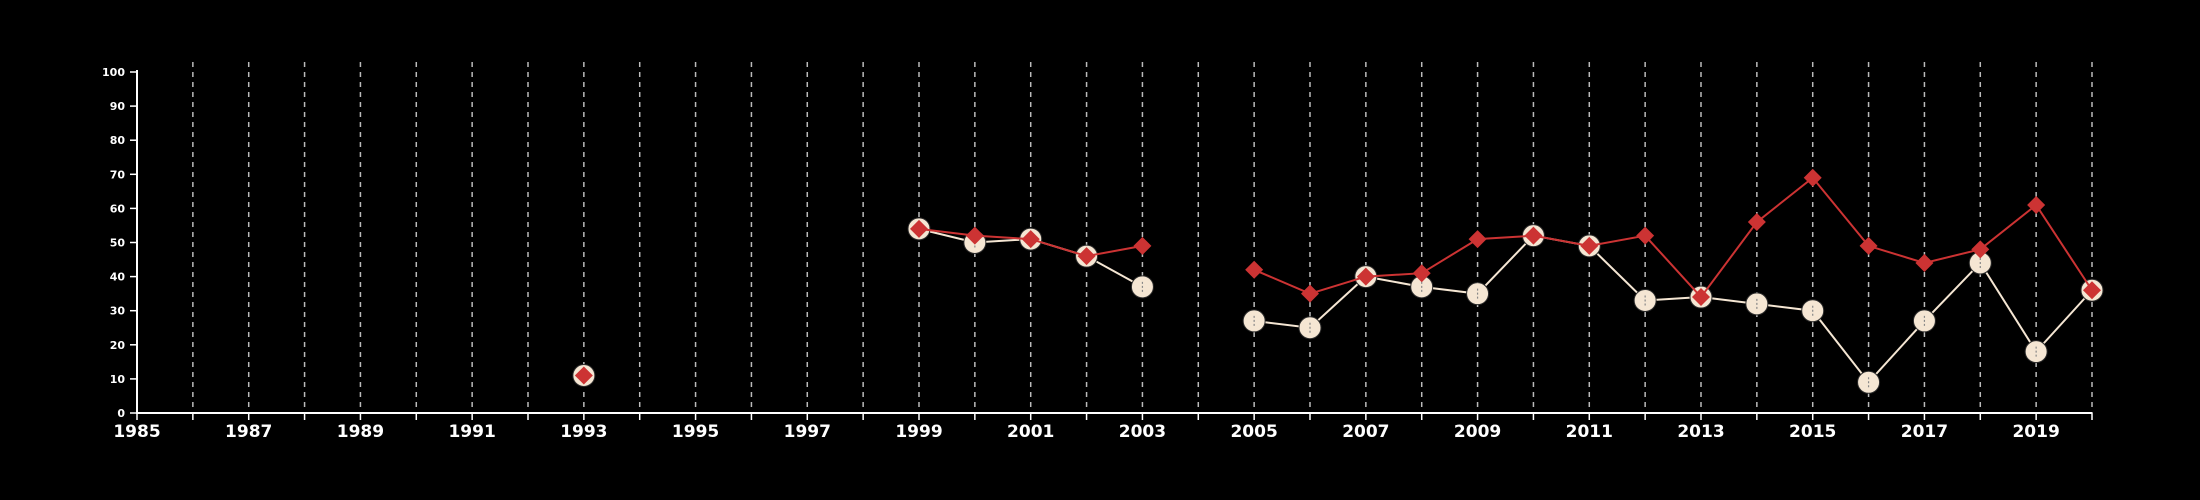 This screenshot has width=2200, height=500. Describe the element at coordinates (1365, 432) in the screenshot. I see `x-tick-label-2007: 2007` at that location.